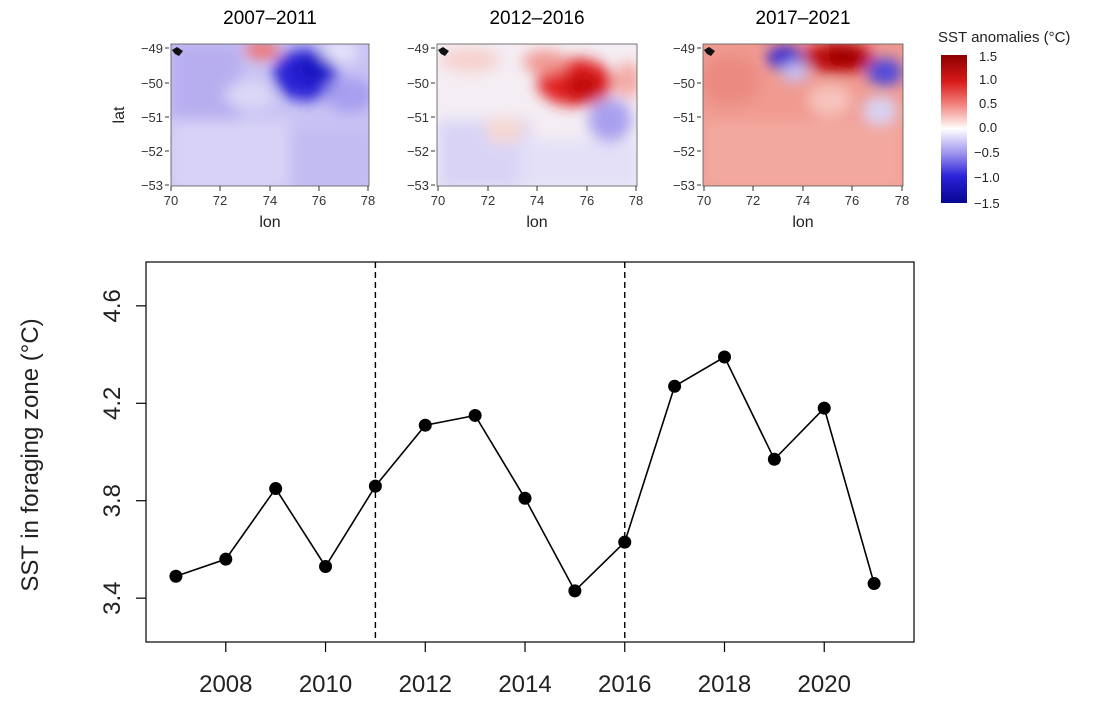  I want to click on x-tick-label: 2012, so click(425, 684).